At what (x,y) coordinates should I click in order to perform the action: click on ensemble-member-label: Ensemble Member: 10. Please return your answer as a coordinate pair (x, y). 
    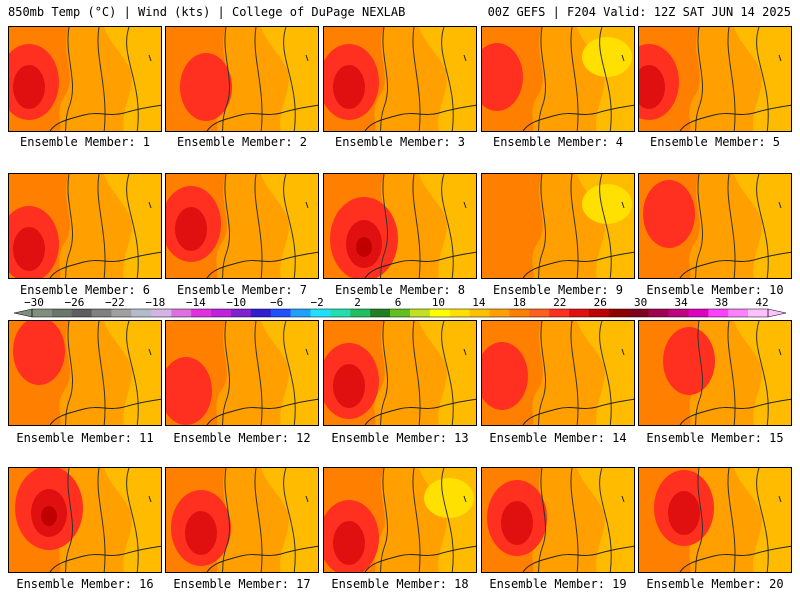
    Looking at the image, I should click on (715, 290).